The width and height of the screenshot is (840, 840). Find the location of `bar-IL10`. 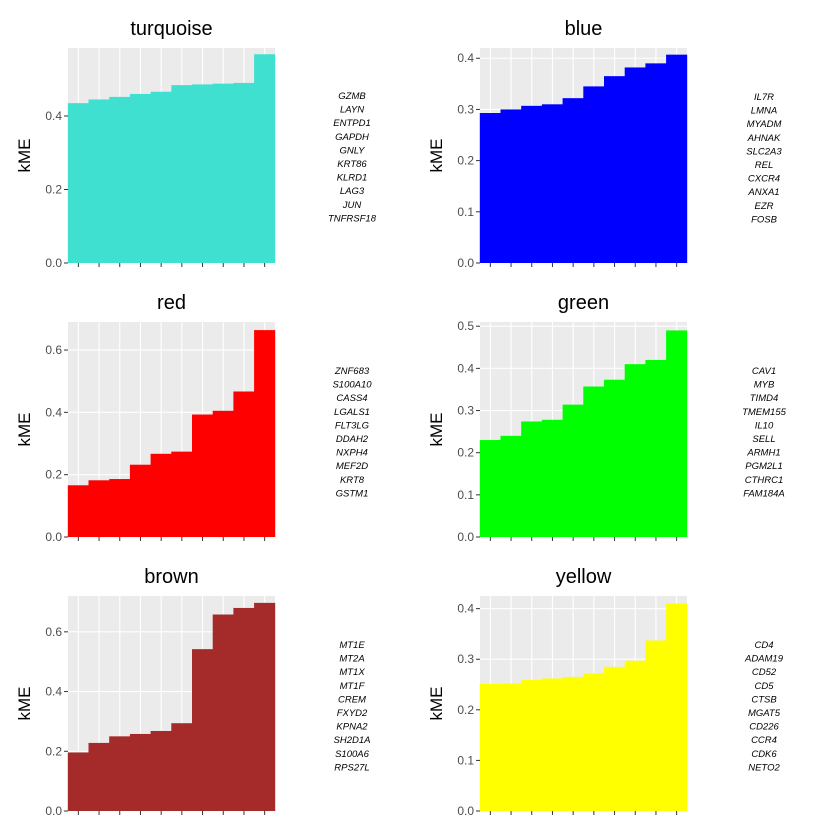

bar-IL10 is located at coordinates (573, 470).